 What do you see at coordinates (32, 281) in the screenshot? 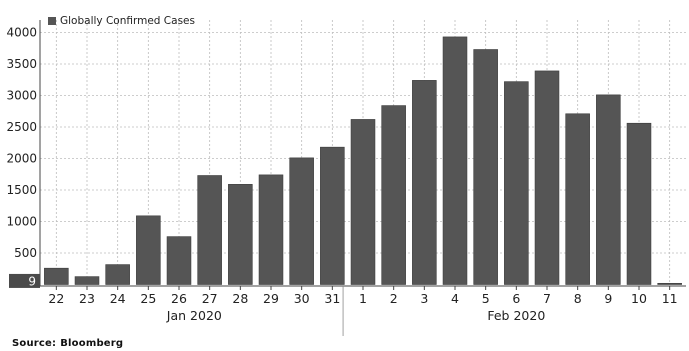
I see `last-value-label: 9` at bounding box center [32, 281].